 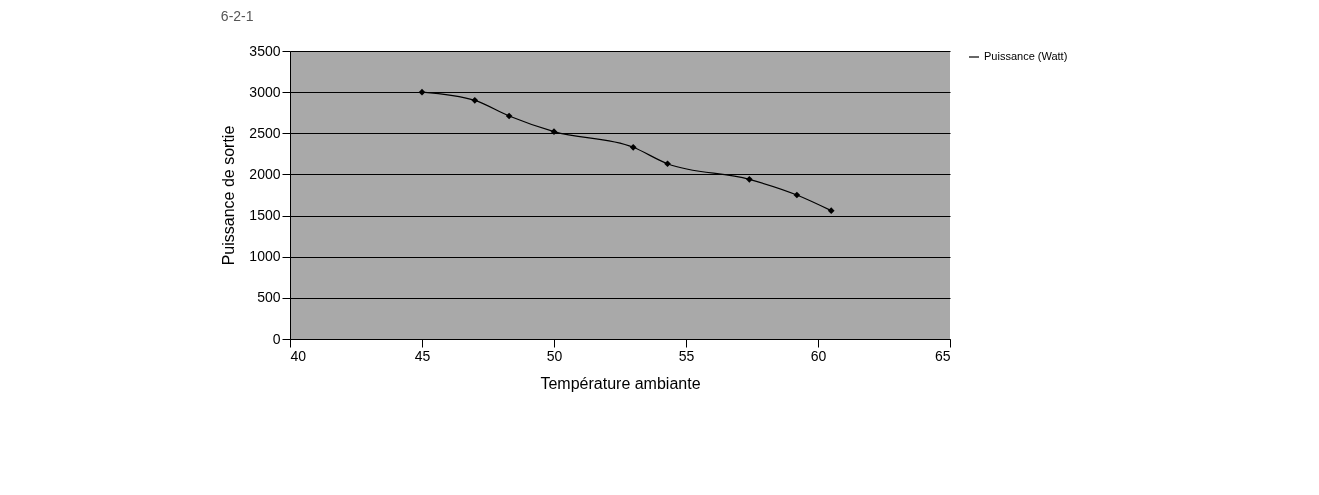 What do you see at coordinates (1026, 56) in the screenshot?
I see `legend-label: Puissance (Watt)` at bounding box center [1026, 56].